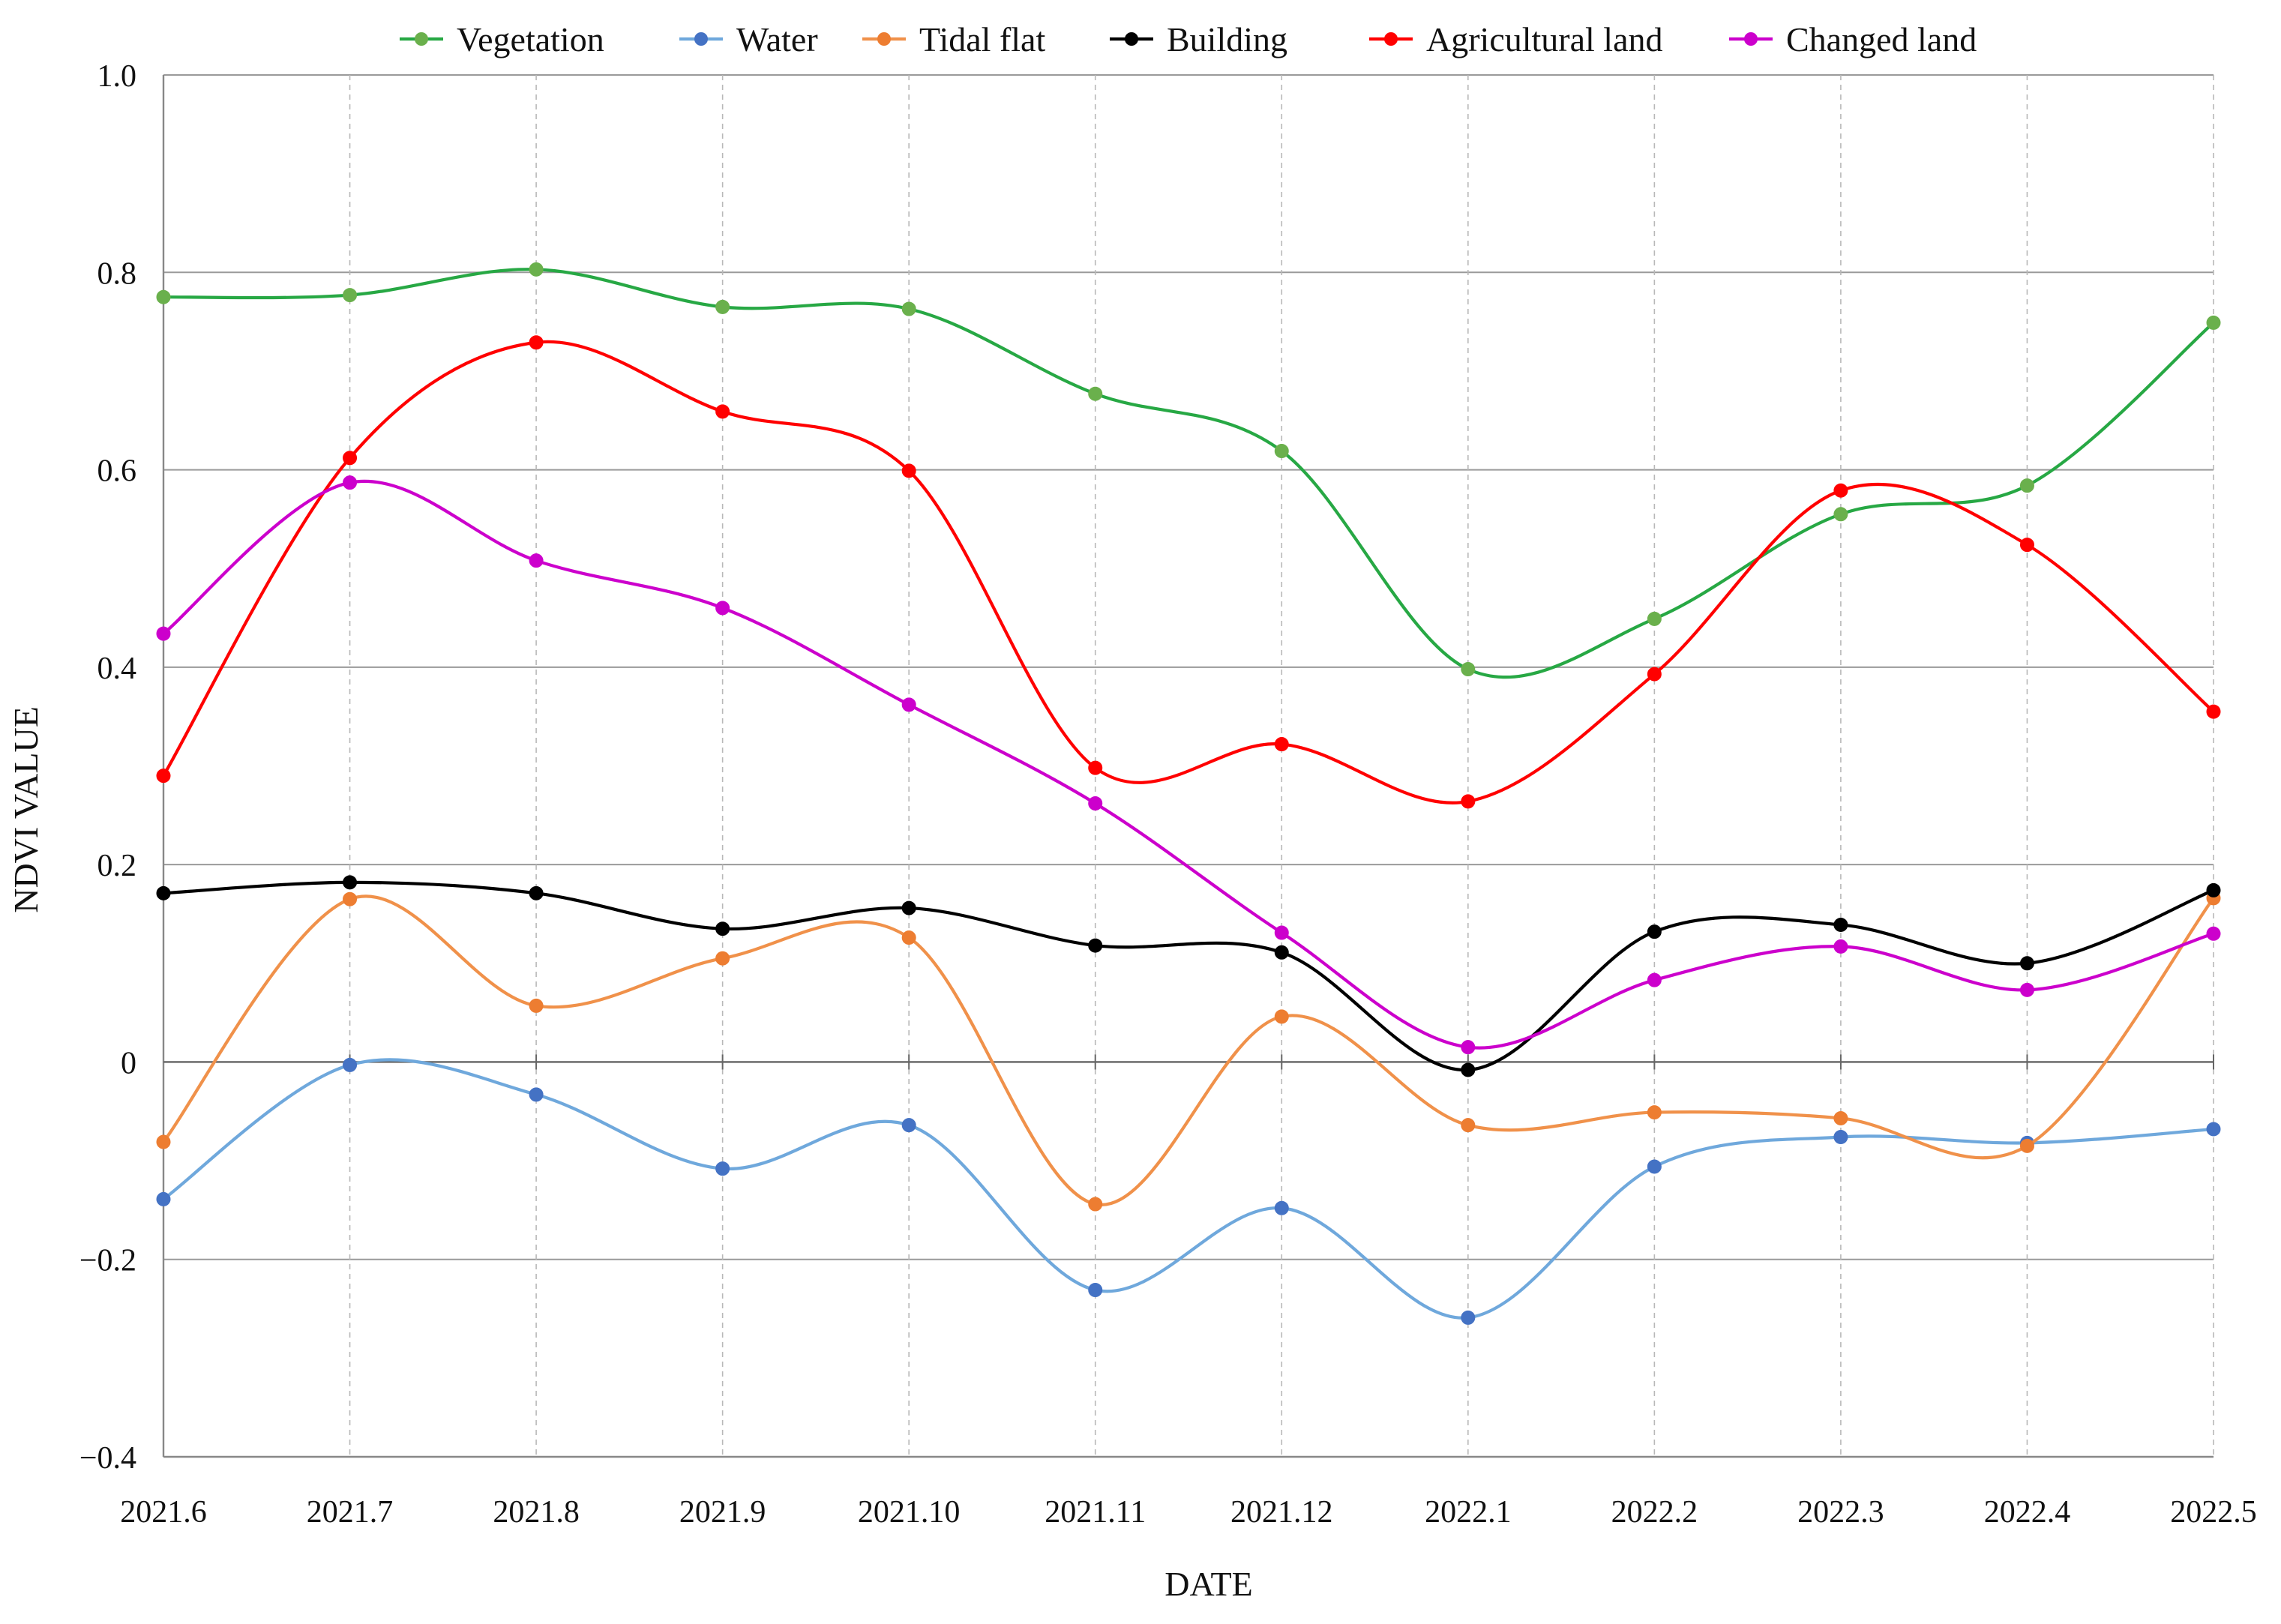 Image resolution: width=2281 pixels, height=1624 pixels. I want to click on x-tick-label: 2022.1, so click(1468, 1512).